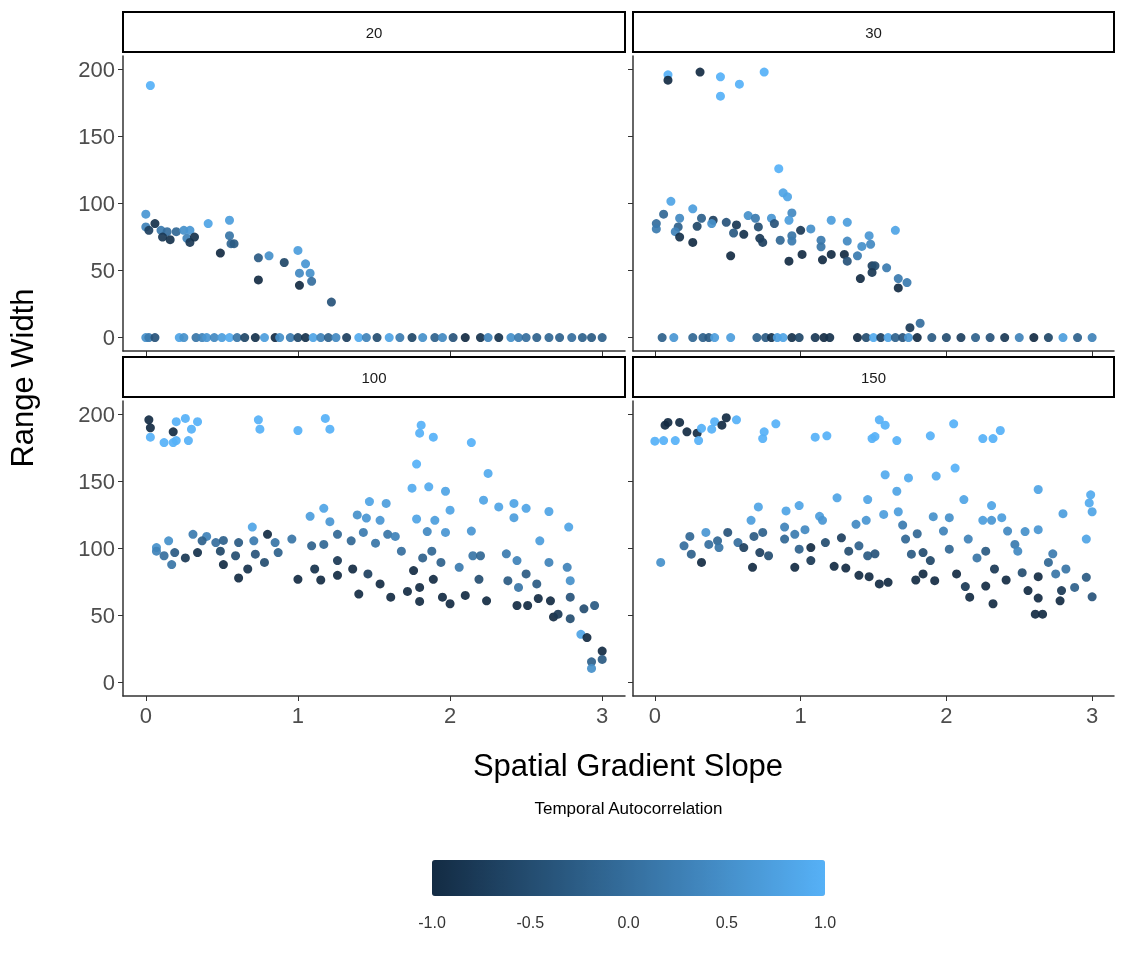 This screenshot has height=973, width=1124. What do you see at coordinates (628, 765) in the screenshot?
I see `x-axis-title: Spatial Gradient Slope` at bounding box center [628, 765].